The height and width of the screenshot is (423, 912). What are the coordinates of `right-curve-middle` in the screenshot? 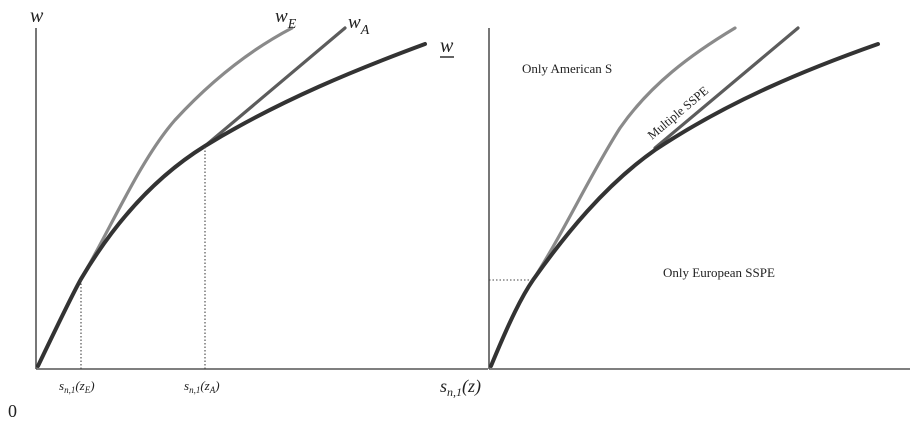 It's located at (726, 88).